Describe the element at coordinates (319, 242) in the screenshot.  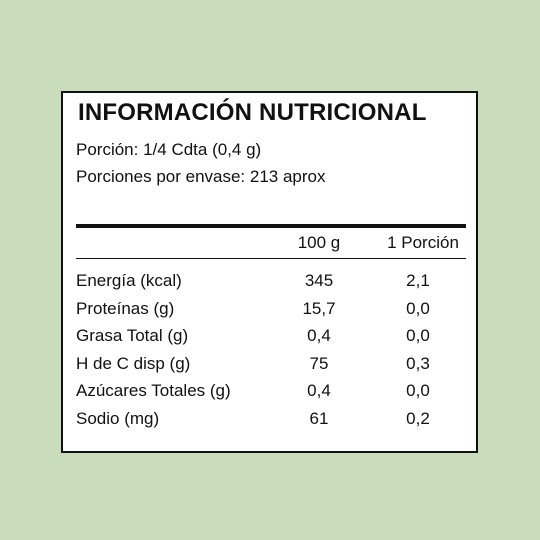
I see `column-header-per-100g: 100 g` at that location.